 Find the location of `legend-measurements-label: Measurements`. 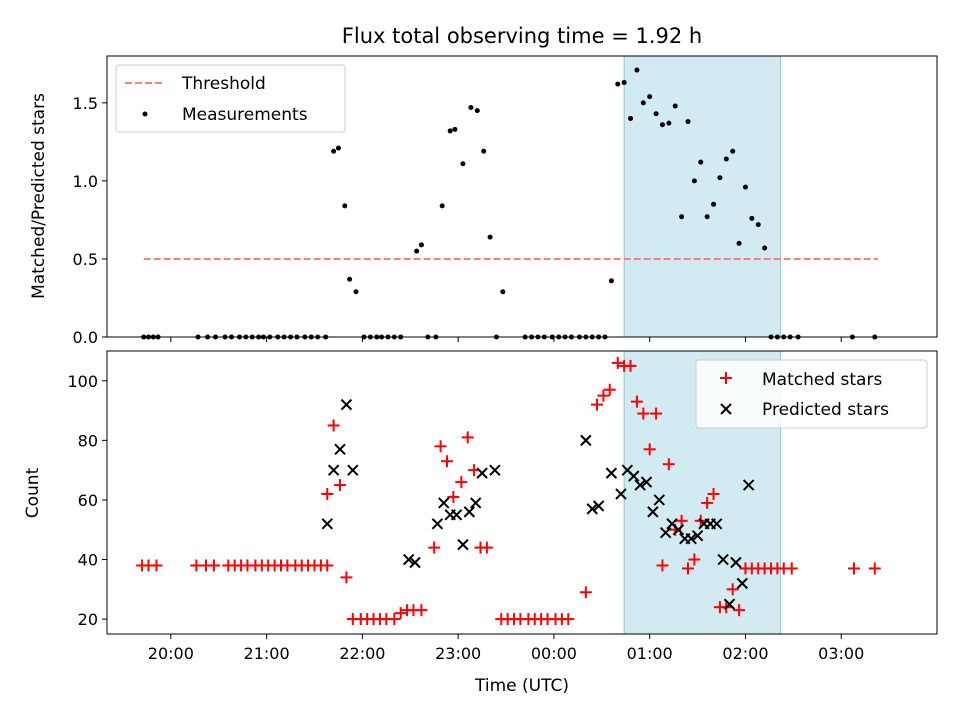

legend-measurements-label: Measurements is located at coordinates (245, 115).